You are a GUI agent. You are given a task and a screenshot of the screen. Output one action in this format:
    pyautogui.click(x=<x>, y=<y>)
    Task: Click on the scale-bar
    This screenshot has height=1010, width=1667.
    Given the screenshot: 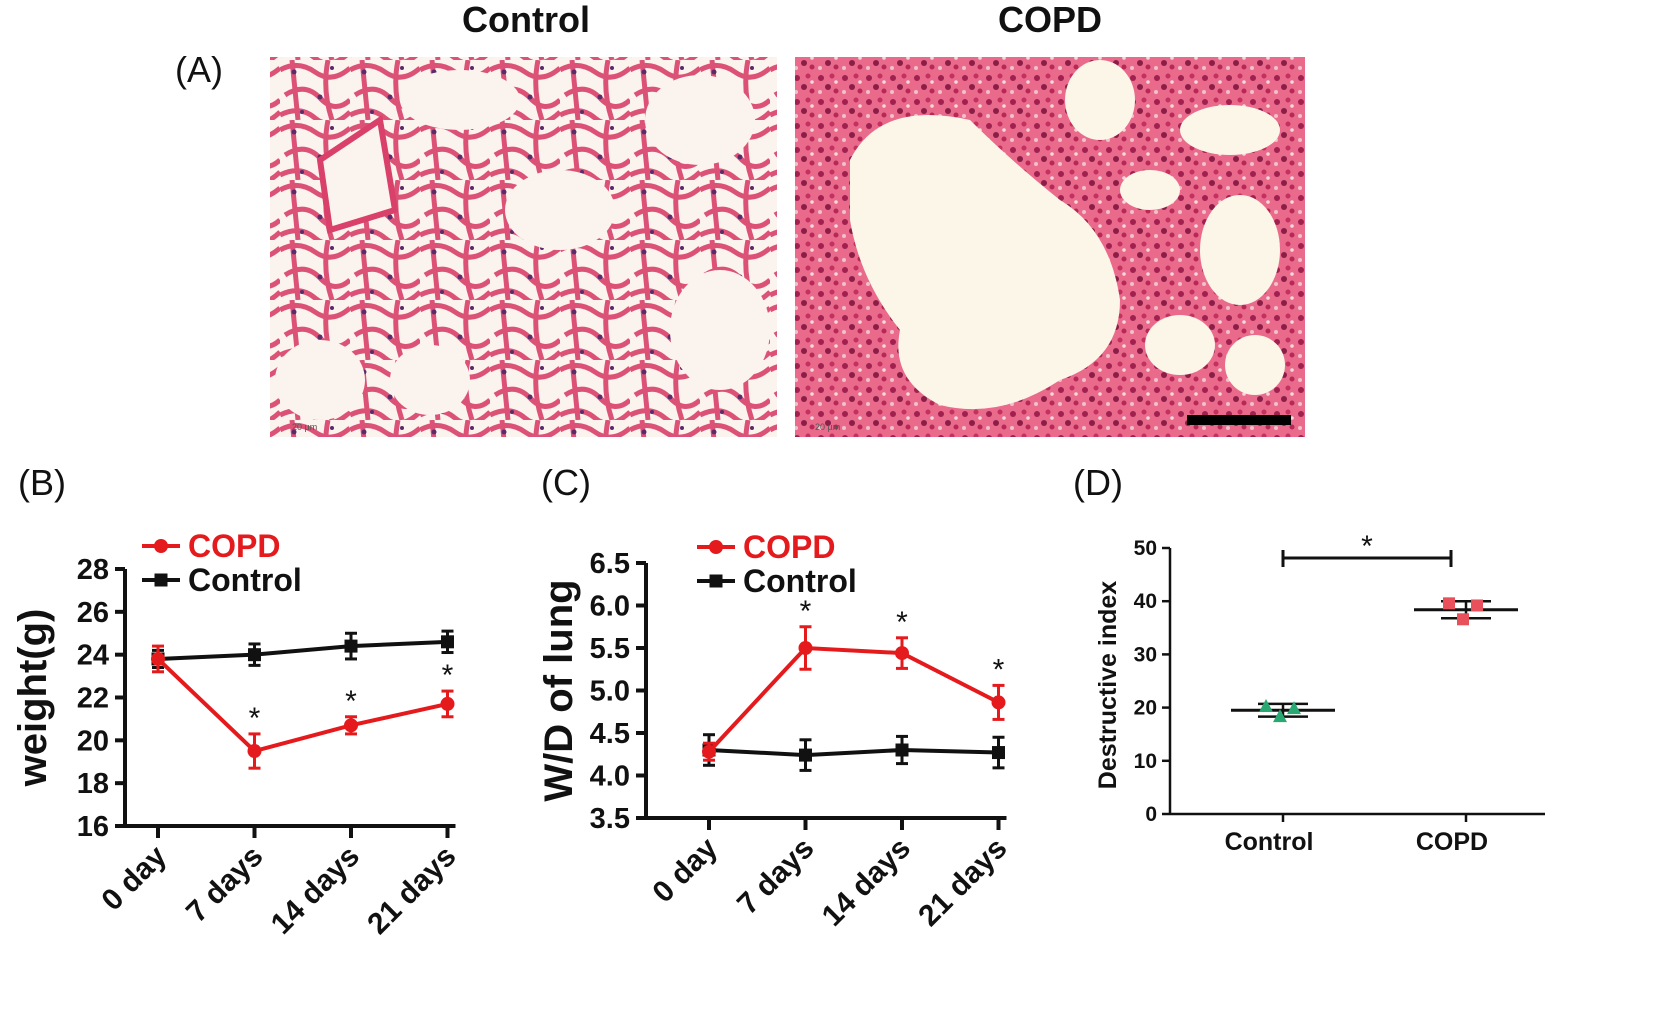 What is the action you would take?
    pyautogui.click(x=1239, y=420)
    